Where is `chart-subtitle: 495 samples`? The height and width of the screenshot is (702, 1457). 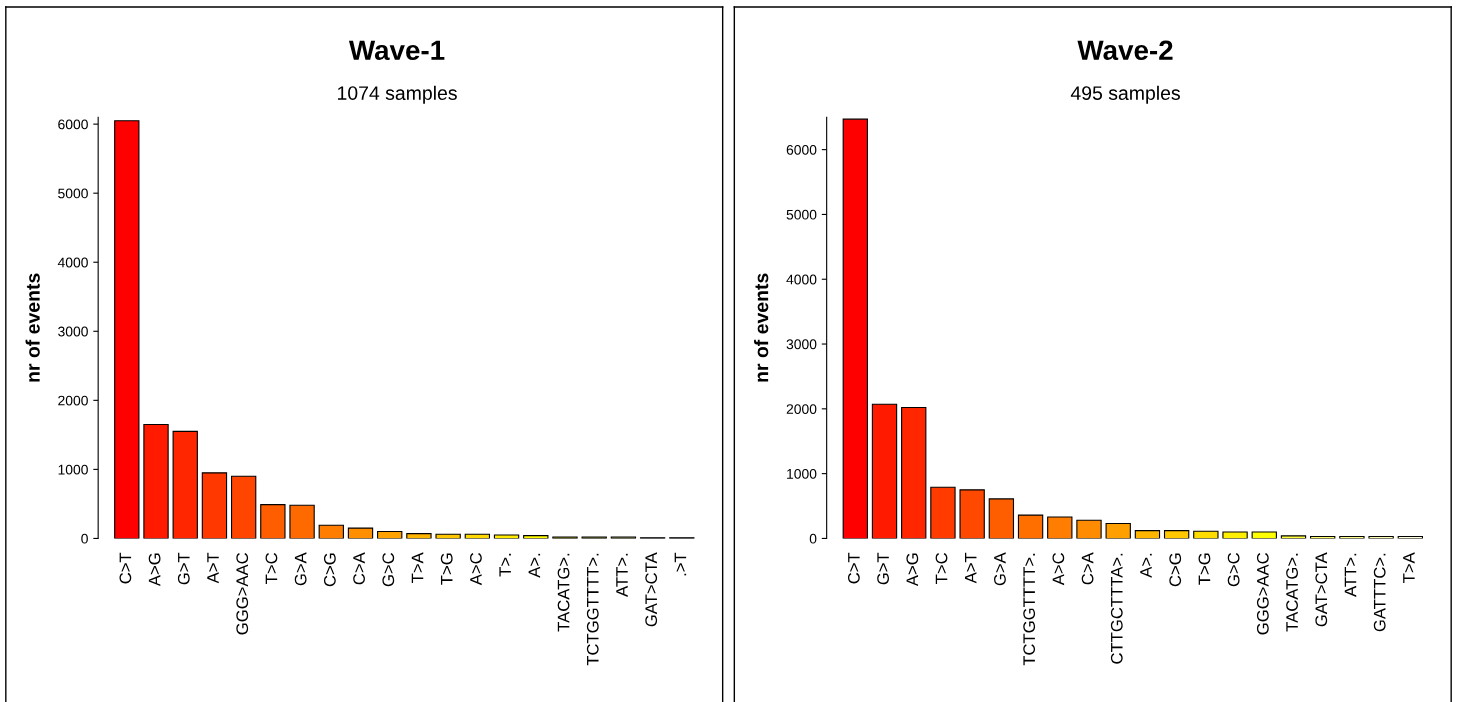 chart-subtitle: 495 samples is located at coordinates (1125, 94).